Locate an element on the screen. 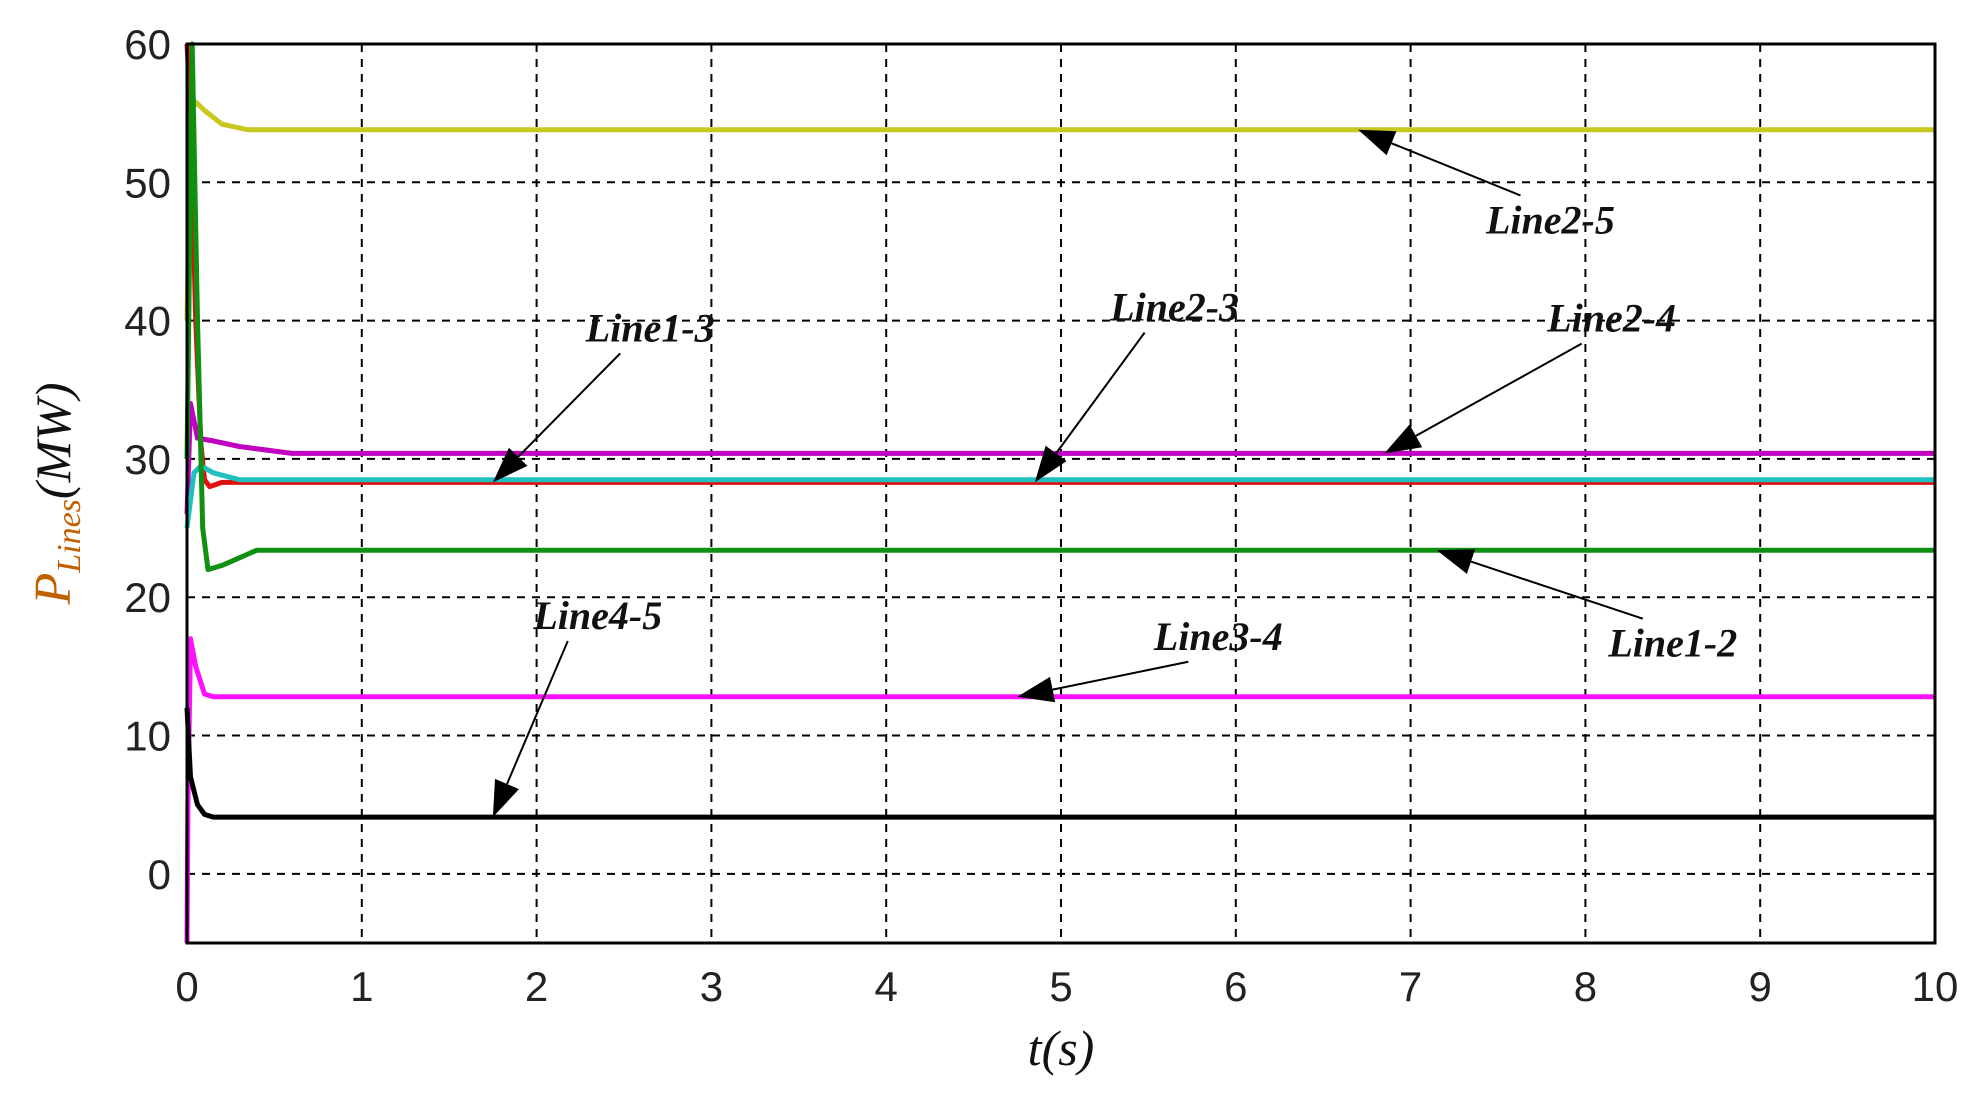  annotation-line1-3: Line1-3 is located at coordinates (650, 327).